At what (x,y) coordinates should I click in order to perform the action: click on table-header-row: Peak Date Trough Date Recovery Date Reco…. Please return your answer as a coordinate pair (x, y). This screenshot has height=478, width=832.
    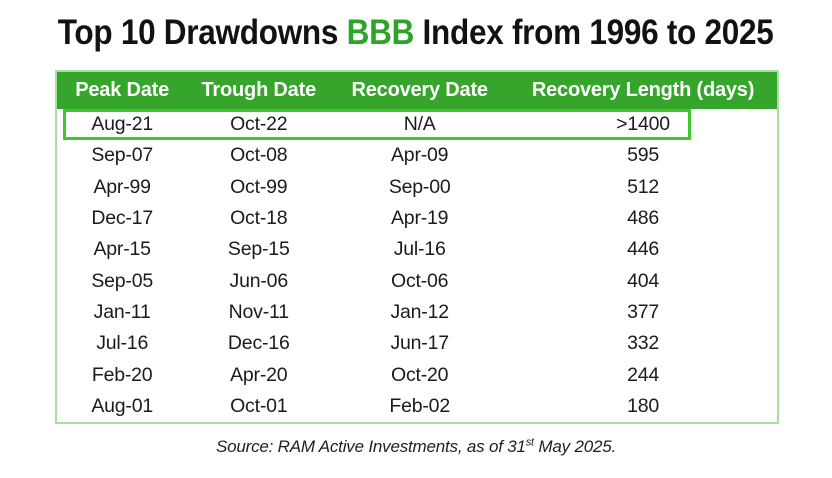
    Looking at the image, I should click on (417, 90).